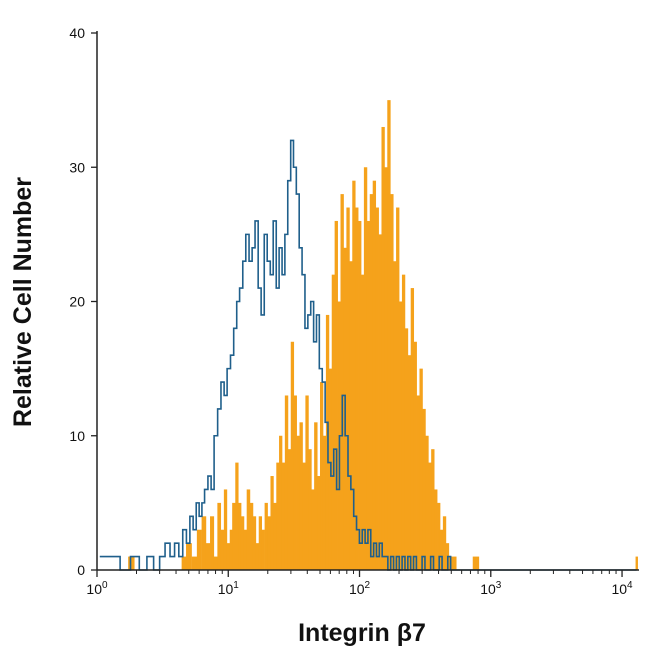 The height and width of the screenshot is (650, 650). Describe the element at coordinates (81, 570) in the screenshot. I see `y-tick-label: 0` at that location.